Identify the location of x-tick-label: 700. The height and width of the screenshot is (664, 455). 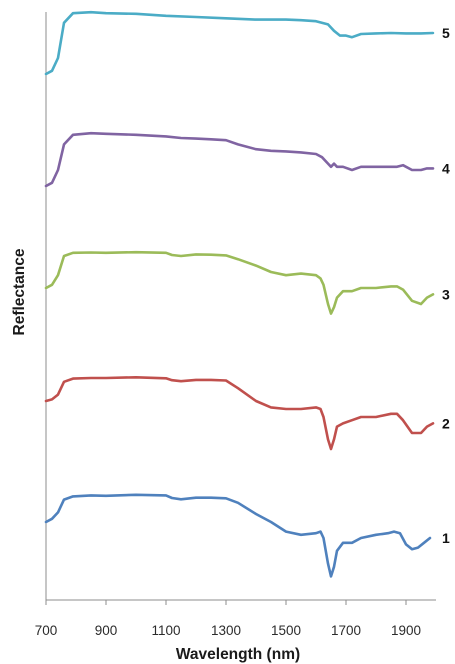
(46, 630).